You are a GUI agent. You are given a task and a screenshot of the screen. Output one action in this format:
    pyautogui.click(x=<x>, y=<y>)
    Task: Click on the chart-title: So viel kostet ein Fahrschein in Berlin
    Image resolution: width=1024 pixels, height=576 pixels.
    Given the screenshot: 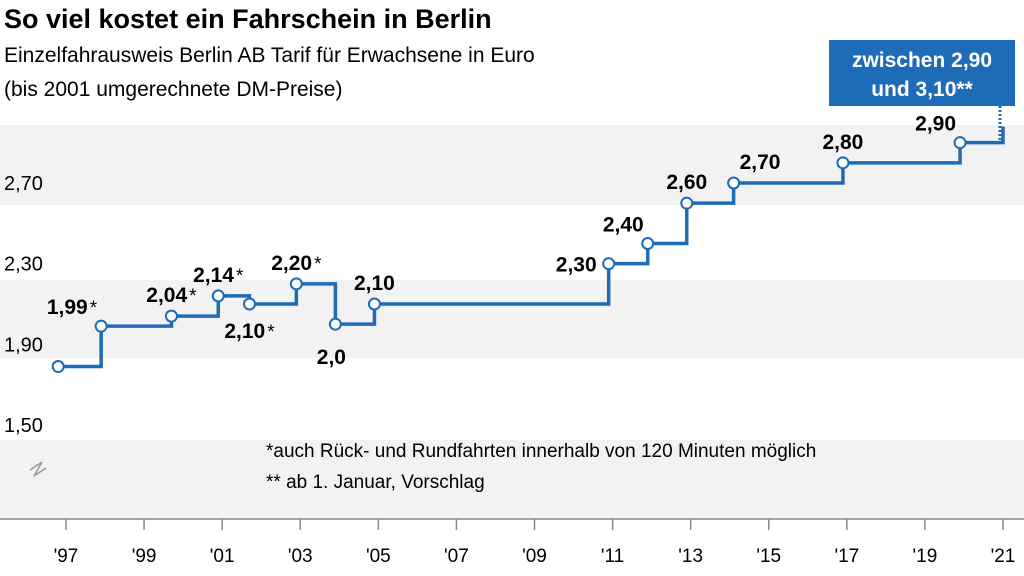 What is the action you would take?
    pyautogui.click(x=248, y=19)
    